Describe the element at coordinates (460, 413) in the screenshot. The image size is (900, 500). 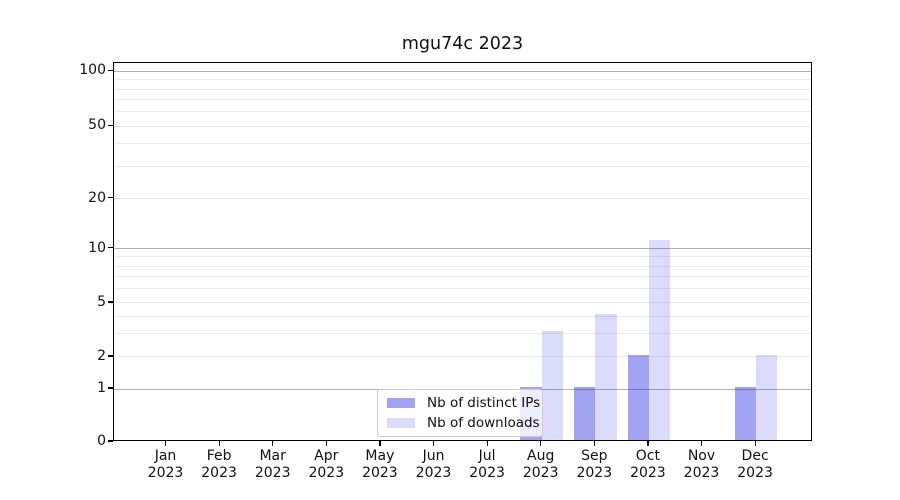
I see `legend-box: Nb of distinct IPs Nb of downloads` at that location.